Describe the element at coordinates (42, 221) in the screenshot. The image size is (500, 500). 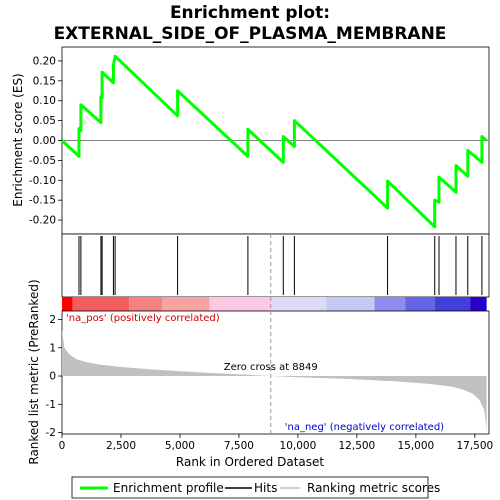
I see `es-y-tick-label: -0.20` at that location.